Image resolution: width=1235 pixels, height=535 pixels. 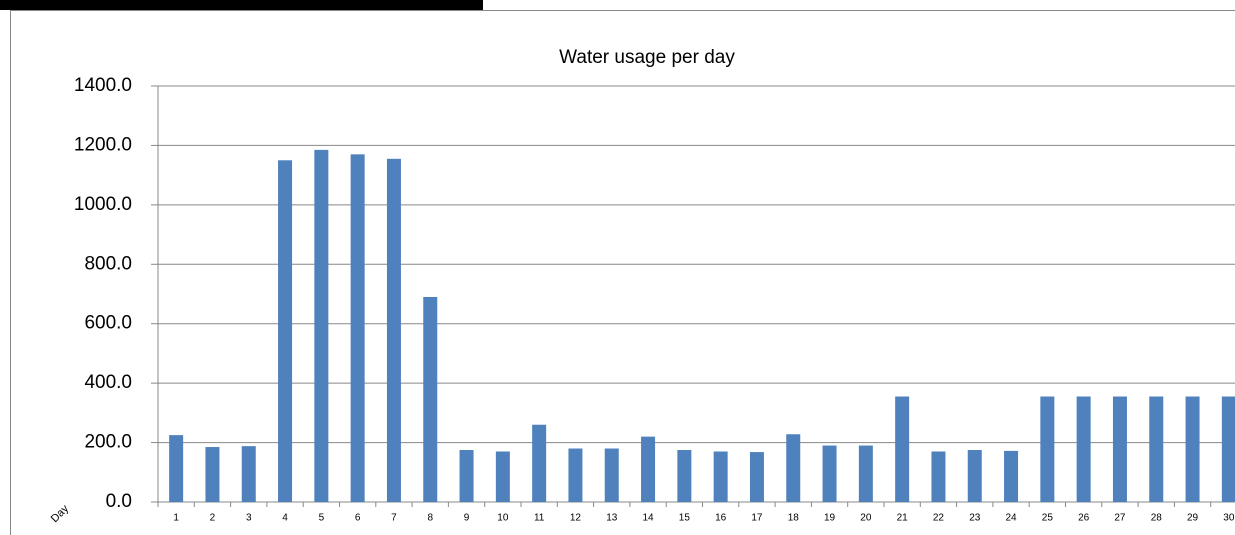 What do you see at coordinates (322, 518) in the screenshot?
I see `x-tick-label: 5` at bounding box center [322, 518].